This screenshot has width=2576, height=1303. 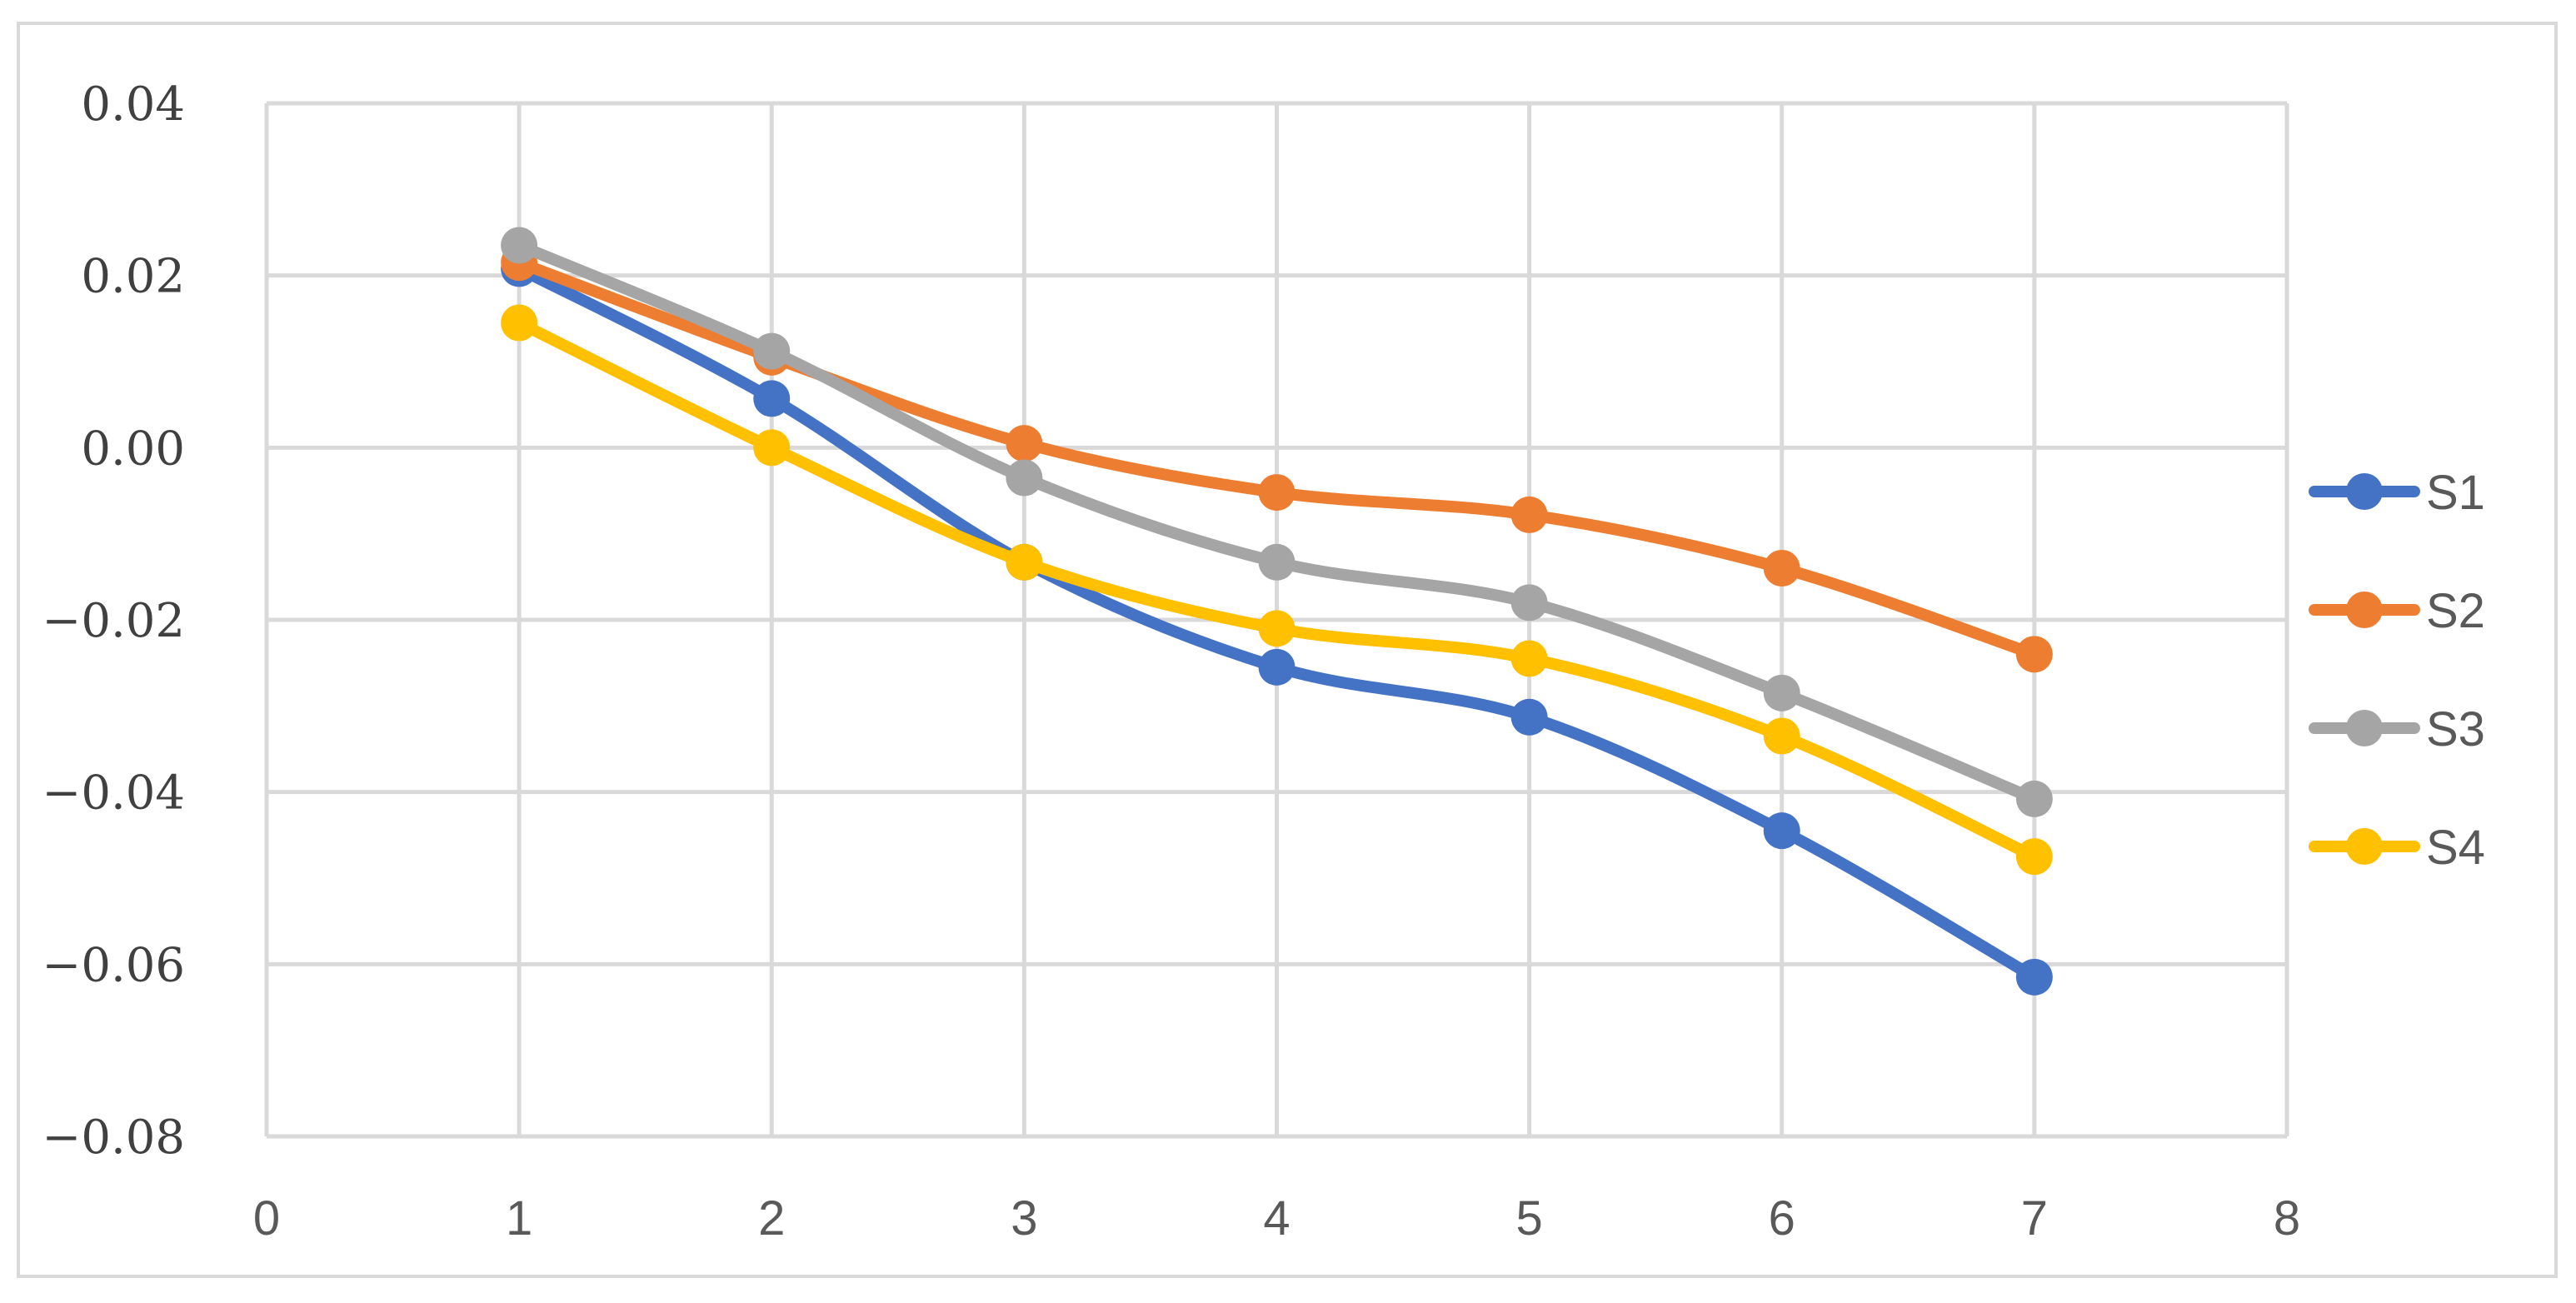 I want to click on x-tick-label: 6, so click(x=1782, y=1219).